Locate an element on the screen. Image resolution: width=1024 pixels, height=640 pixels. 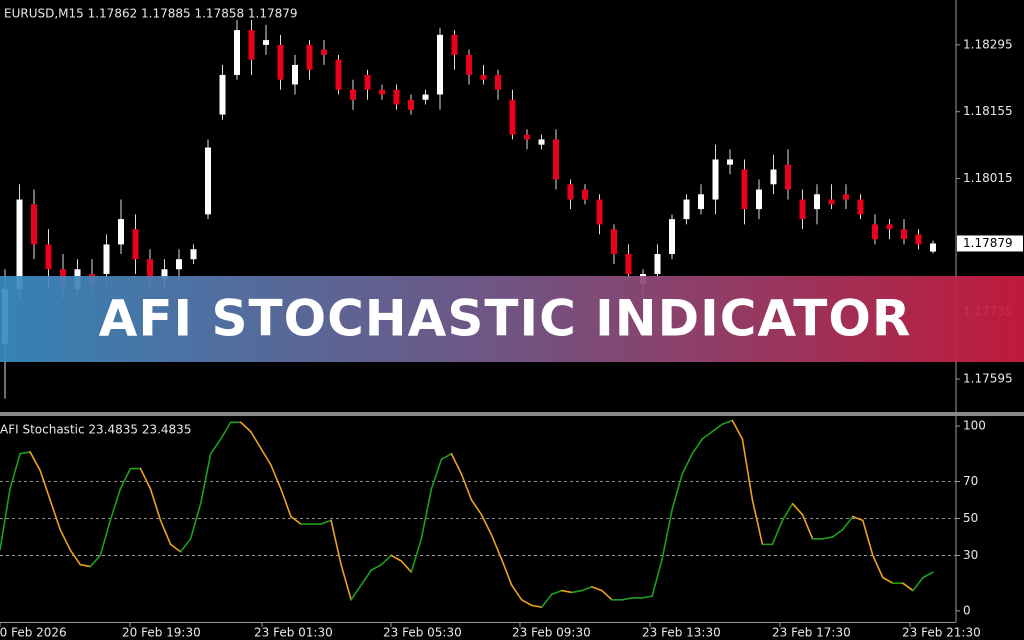
last-price-label: 1.17879 is located at coordinates (988, 243).